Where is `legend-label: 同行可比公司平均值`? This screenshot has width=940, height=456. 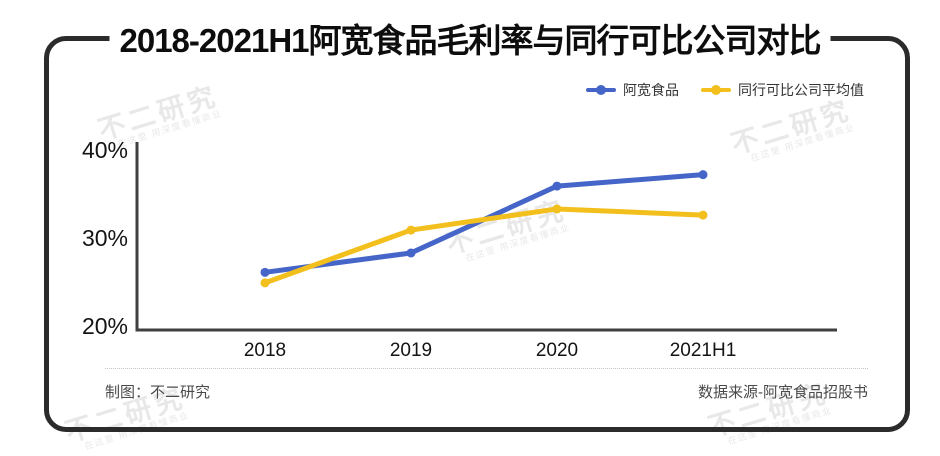
legend-label: 同行可比公司平均值 is located at coordinates (801, 90).